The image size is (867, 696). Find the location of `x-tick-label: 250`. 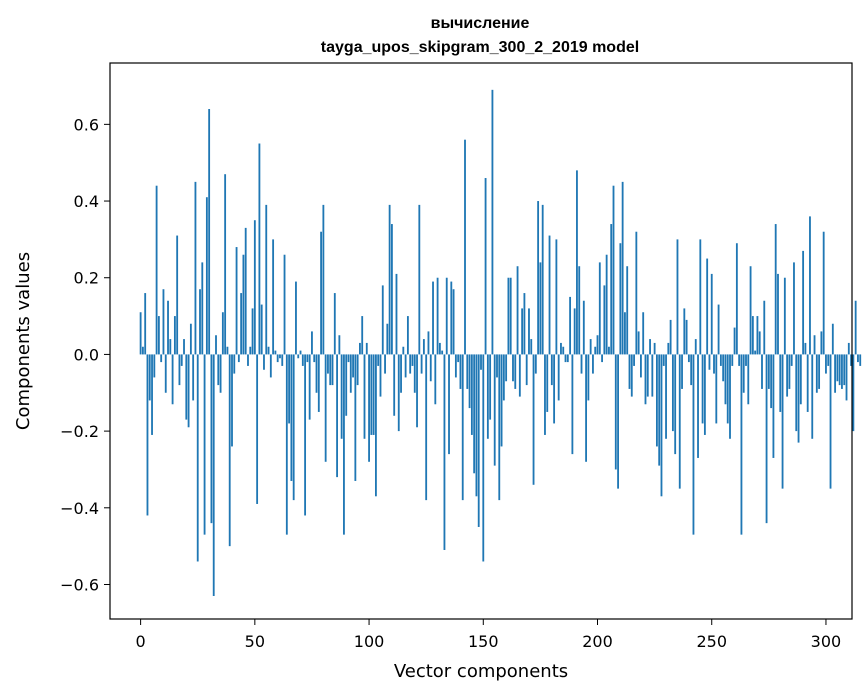

x-tick-label: 250 is located at coordinates (711, 641).